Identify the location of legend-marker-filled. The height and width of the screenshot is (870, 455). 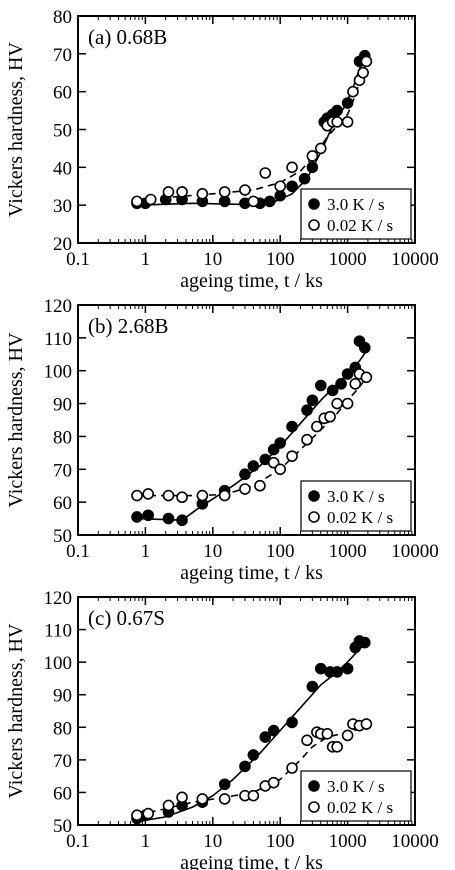
(314, 786).